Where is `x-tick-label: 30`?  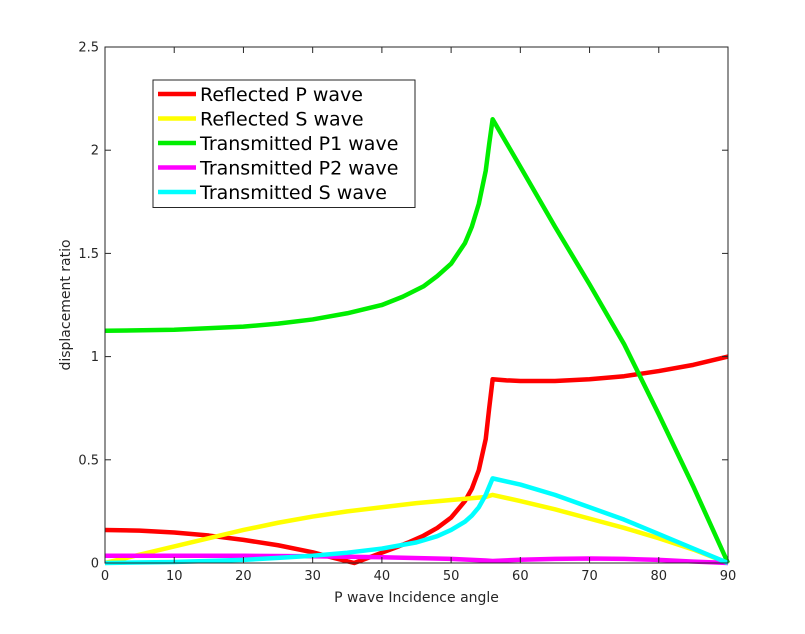 x-tick-label: 30 is located at coordinates (312, 576).